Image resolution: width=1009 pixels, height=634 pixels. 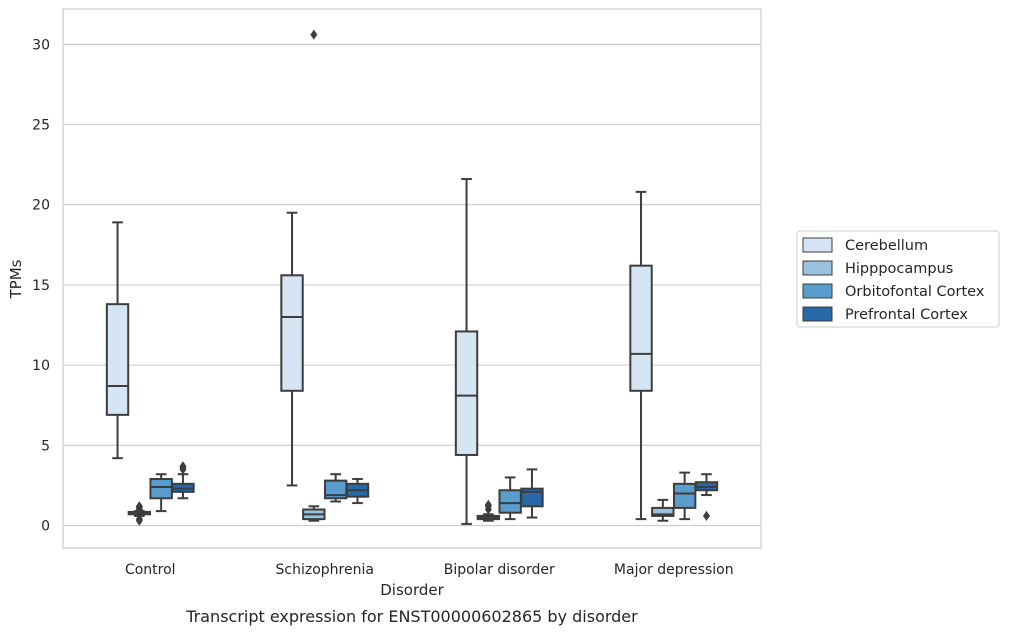 What do you see at coordinates (41, 126) in the screenshot?
I see `y-tick-label: 25` at bounding box center [41, 126].